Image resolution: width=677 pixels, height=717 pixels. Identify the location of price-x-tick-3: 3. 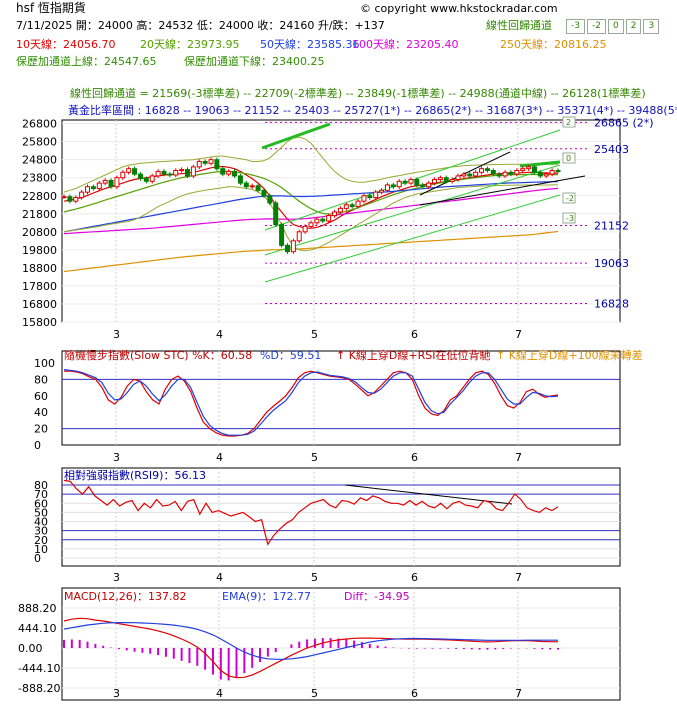
(116, 334).